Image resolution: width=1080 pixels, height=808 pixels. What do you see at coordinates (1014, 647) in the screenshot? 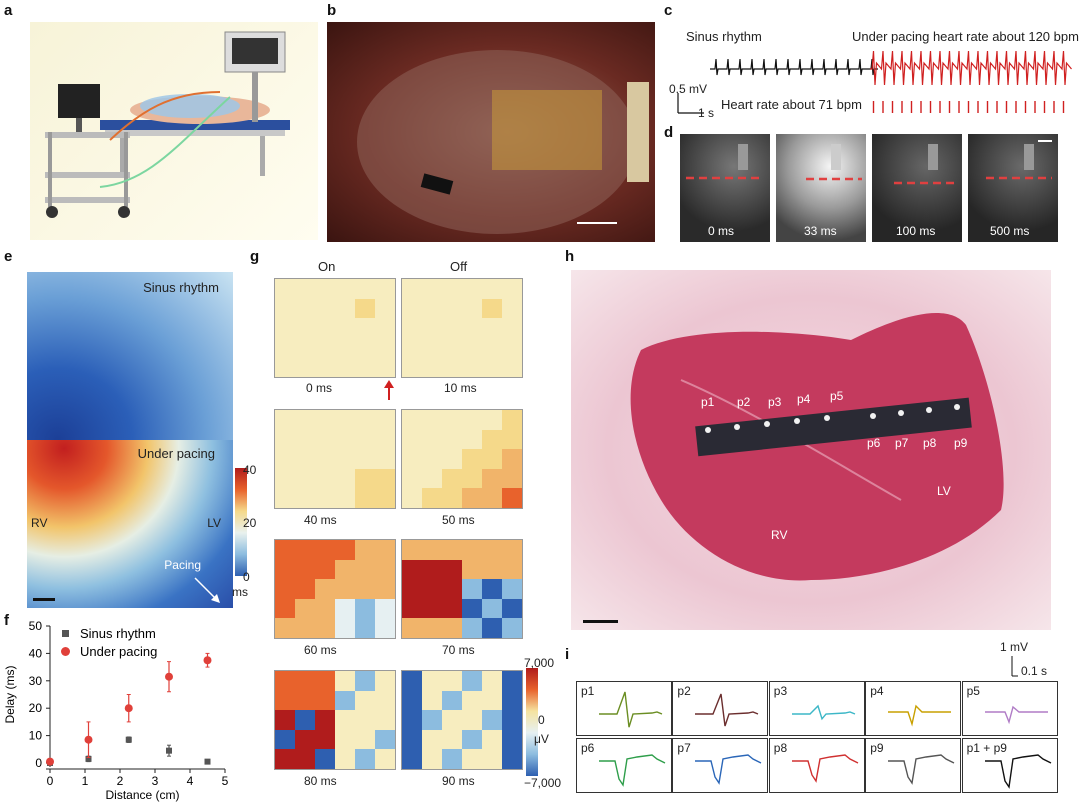
I see `scale-mv-label: 1 mV` at bounding box center [1014, 647].